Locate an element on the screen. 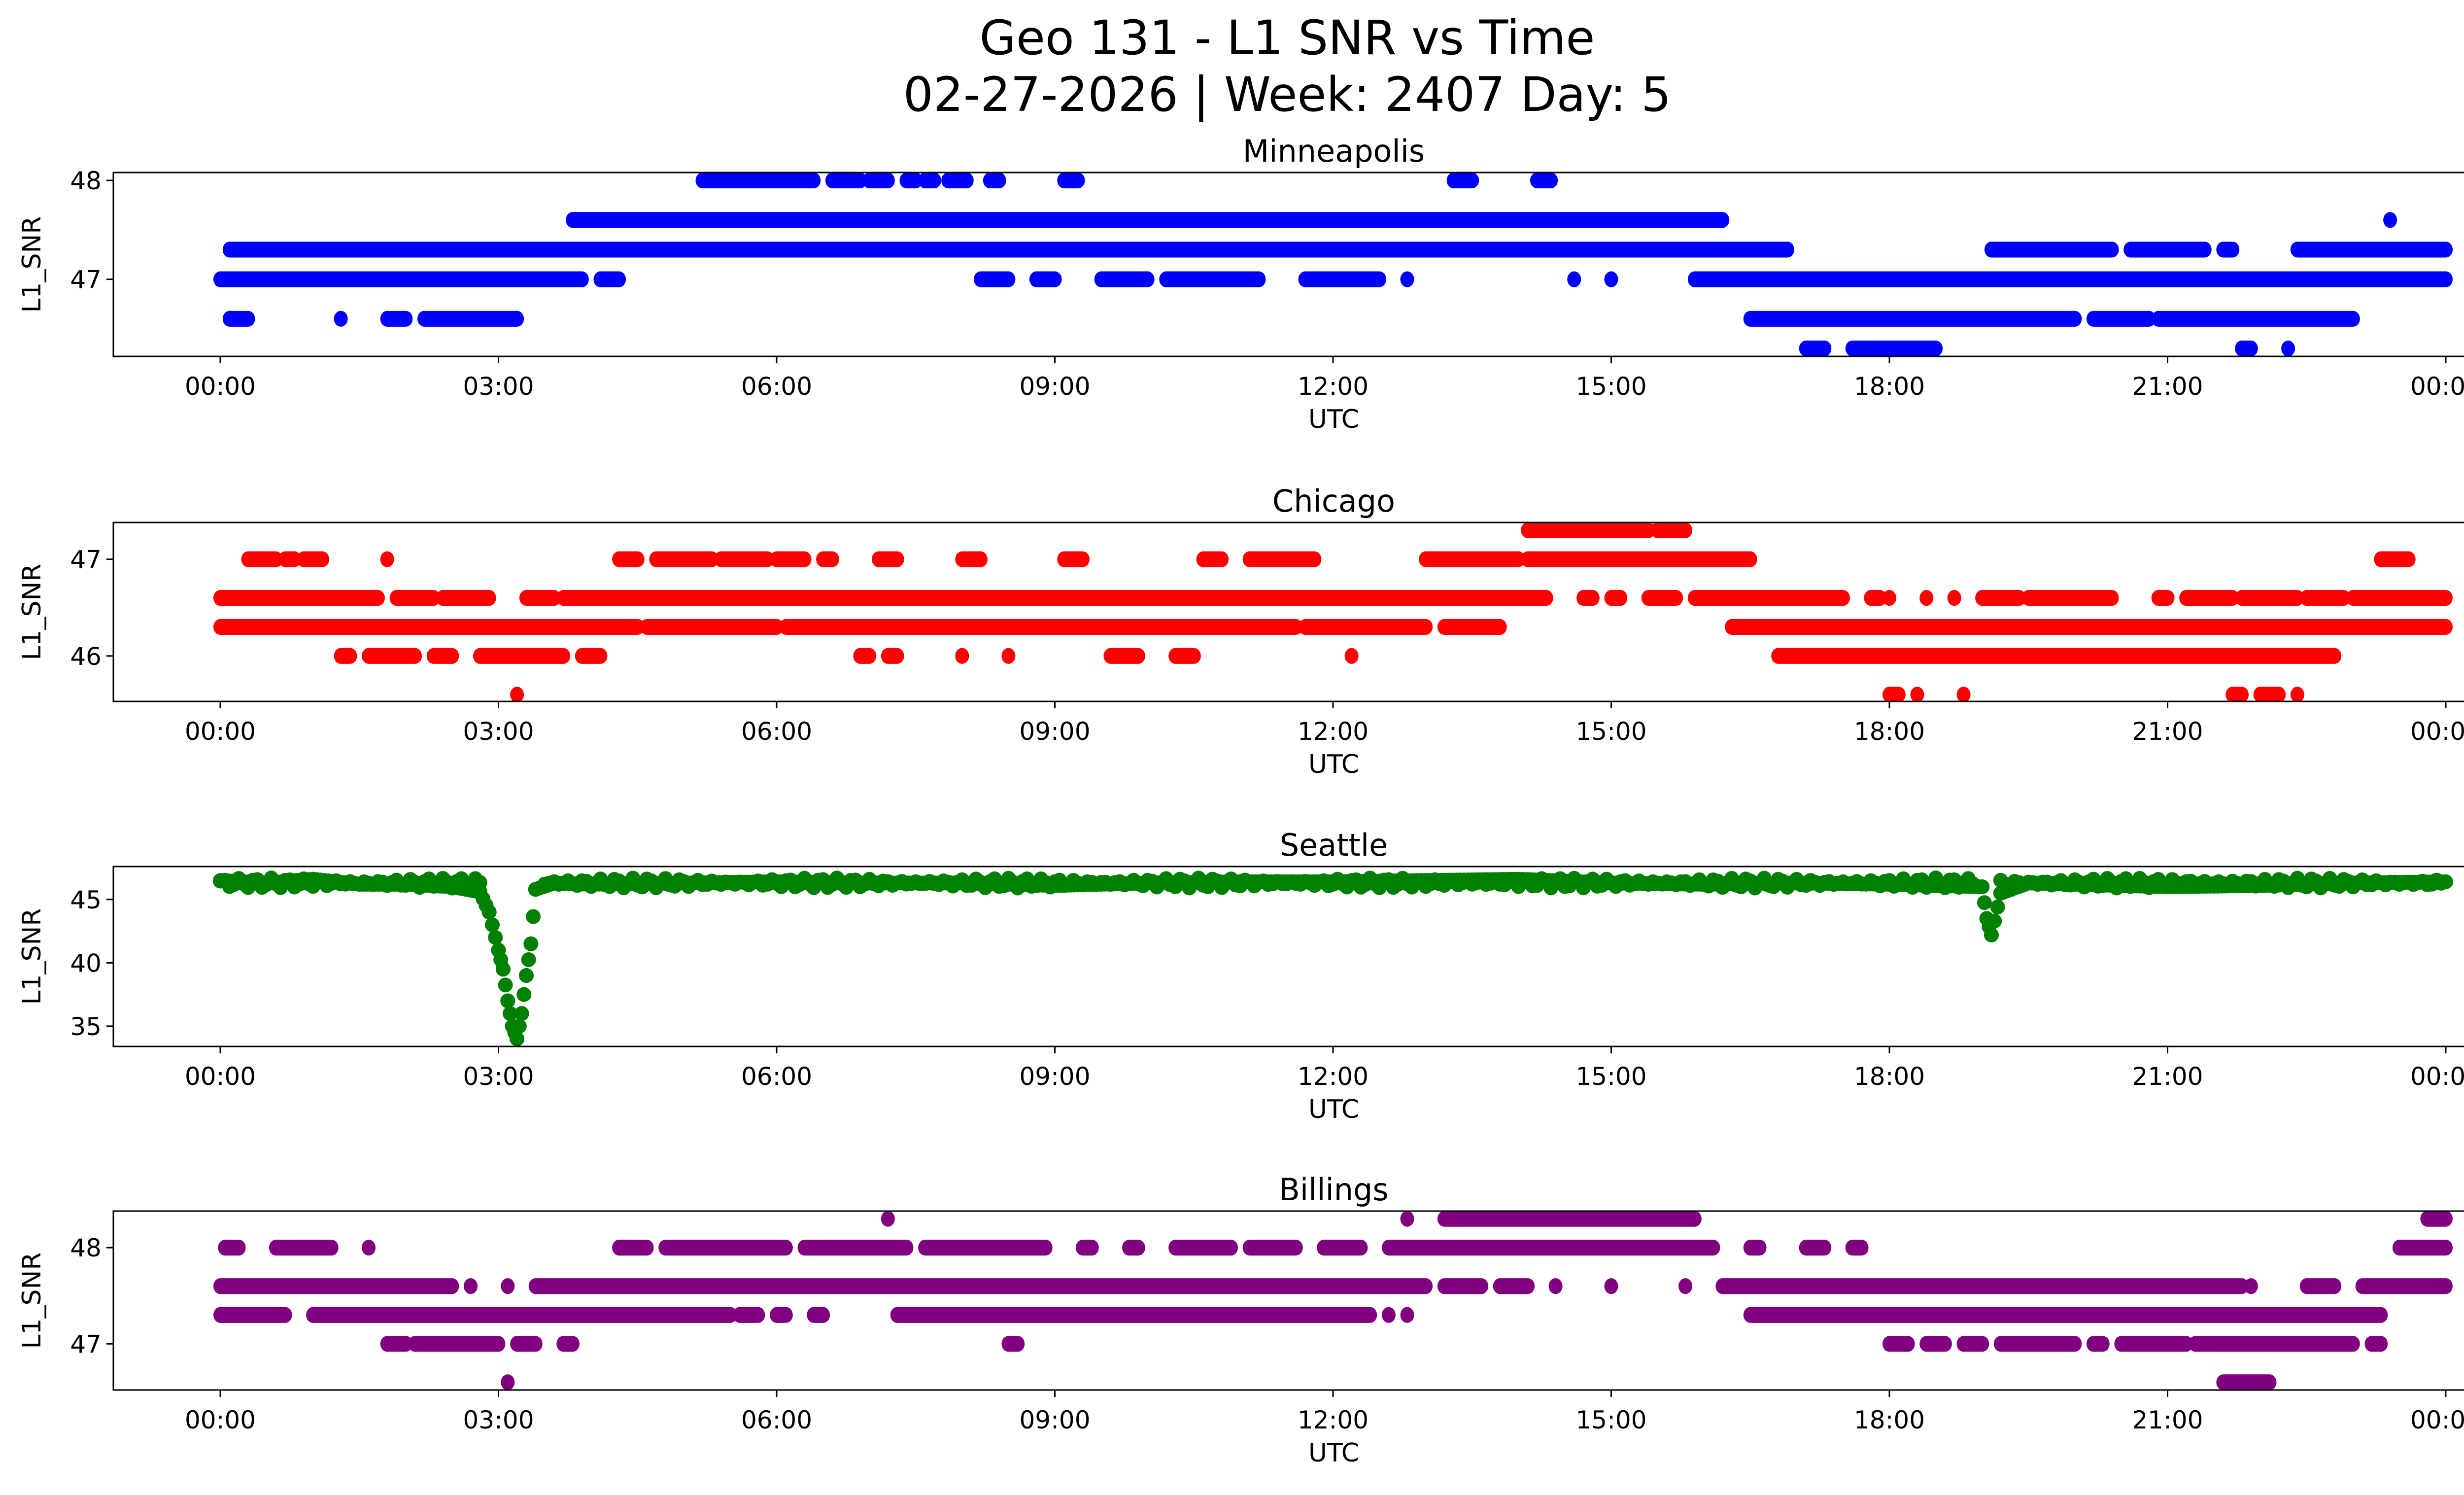 This screenshot has height=1495, width=2464. y-tick-label: 47 is located at coordinates (86, 560).